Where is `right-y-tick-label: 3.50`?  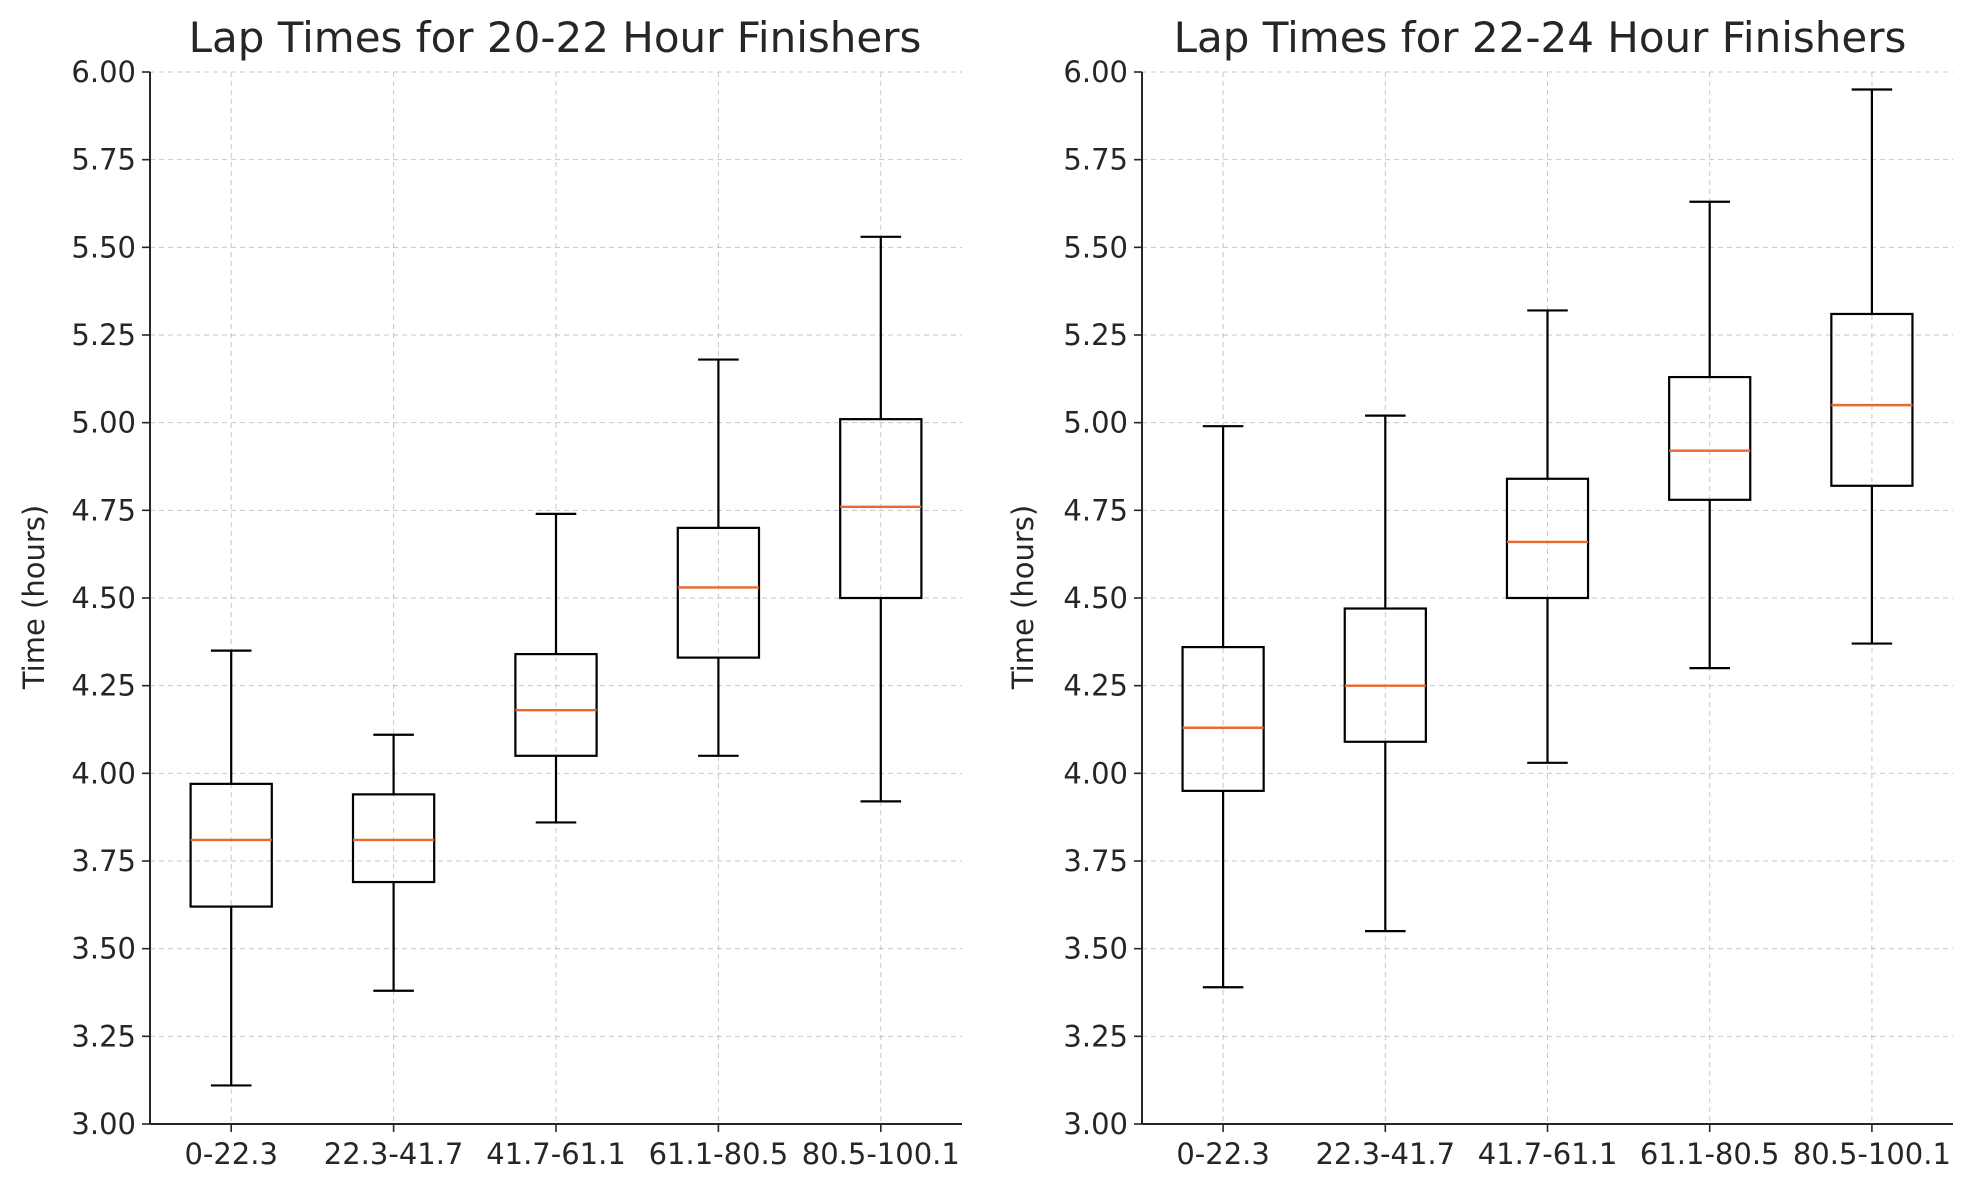 right-y-tick-label: 3.50 is located at coordinates (1095, 949).